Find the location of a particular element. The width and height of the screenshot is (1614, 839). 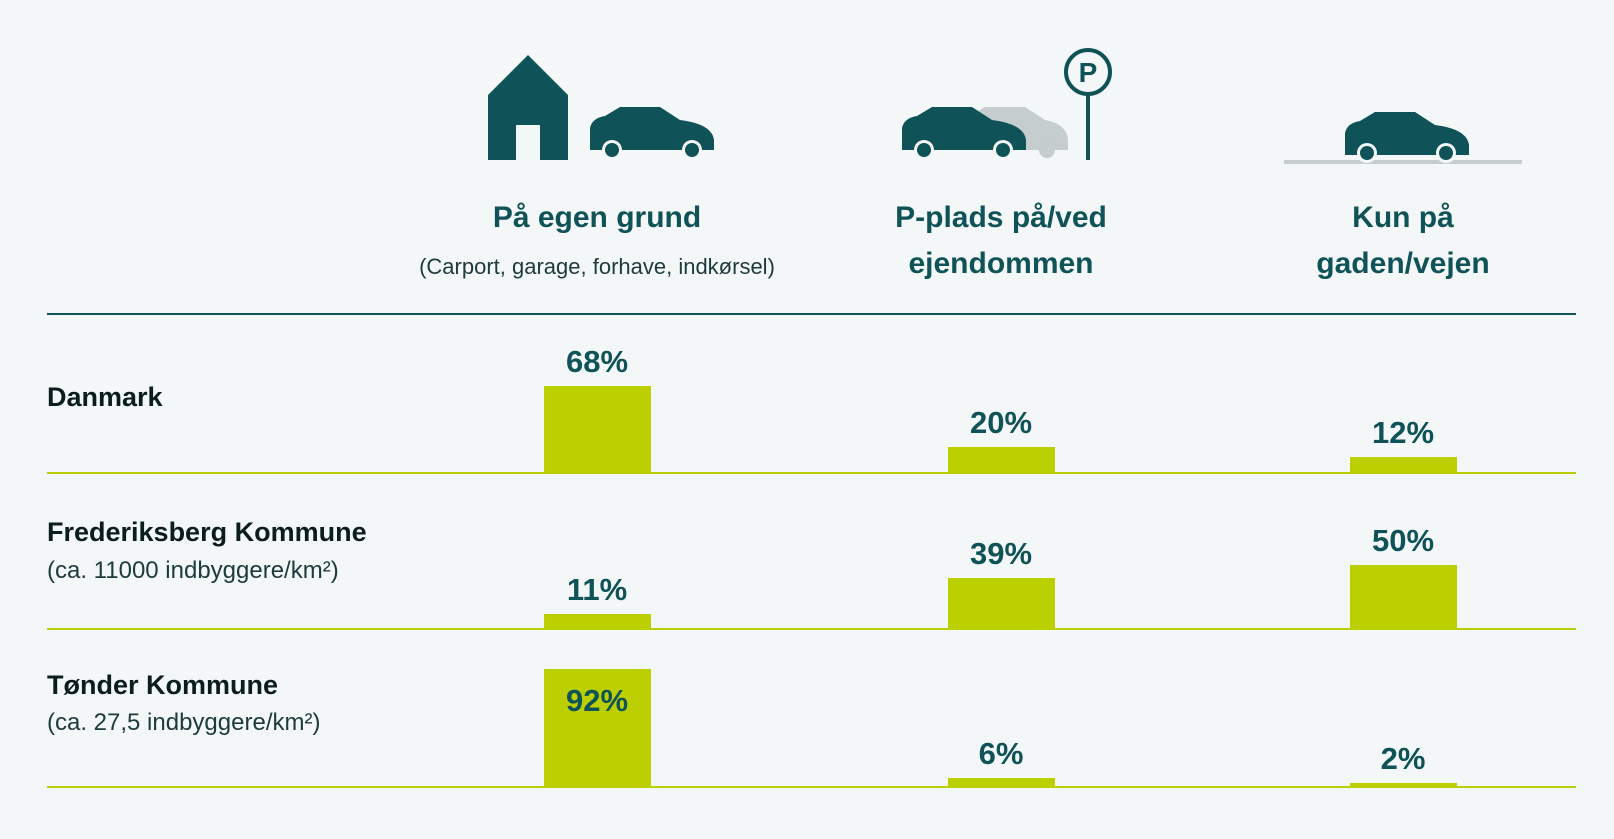

row-name: Tønder Kommune is located at coordinates (163, 685).